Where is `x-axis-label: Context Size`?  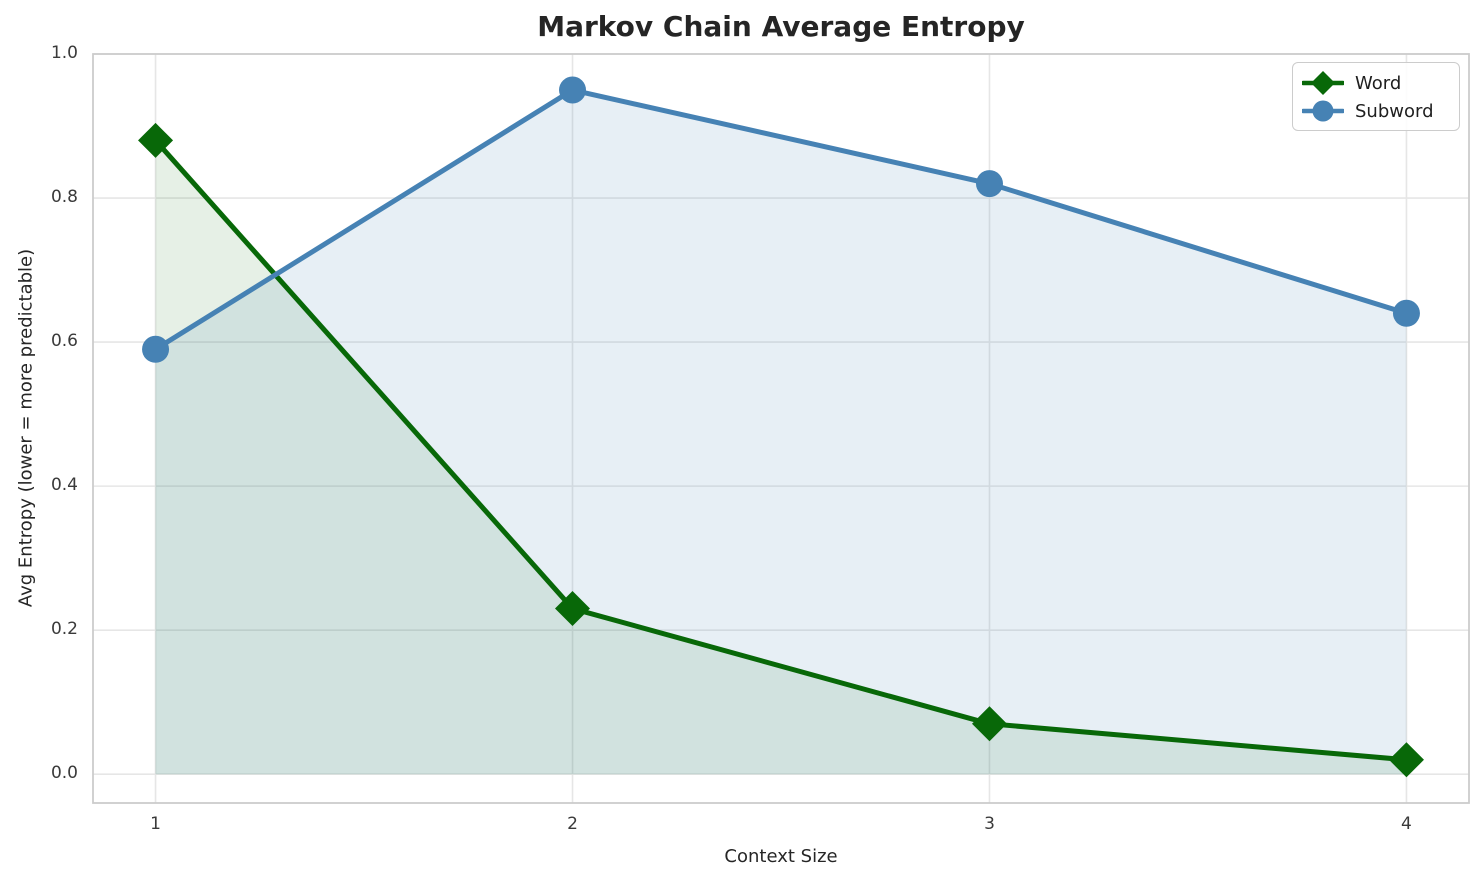
x-axis-label: Context Size is located at coordinates (781, 856).